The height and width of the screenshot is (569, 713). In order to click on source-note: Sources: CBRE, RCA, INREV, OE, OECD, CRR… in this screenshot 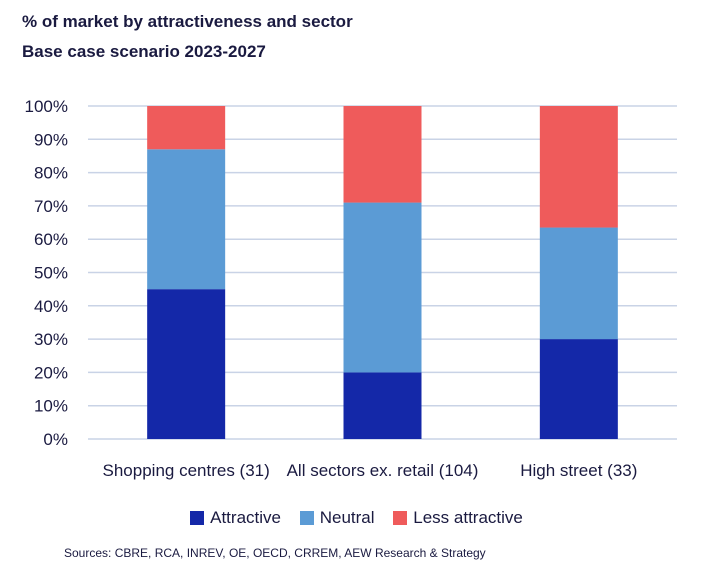, I will do `click(275, 553)`.